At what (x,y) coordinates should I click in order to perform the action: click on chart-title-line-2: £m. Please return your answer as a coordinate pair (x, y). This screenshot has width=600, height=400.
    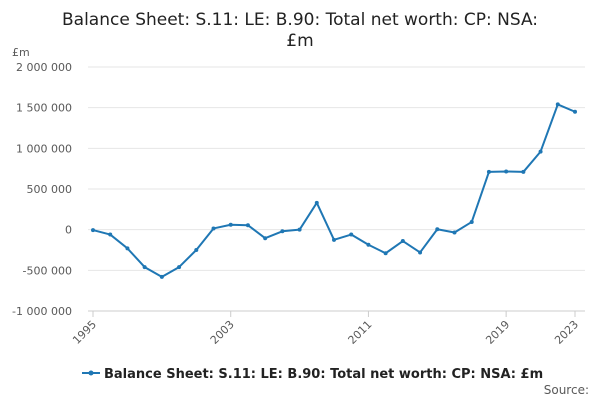
    Looking at the image, I should click on (299, 41).